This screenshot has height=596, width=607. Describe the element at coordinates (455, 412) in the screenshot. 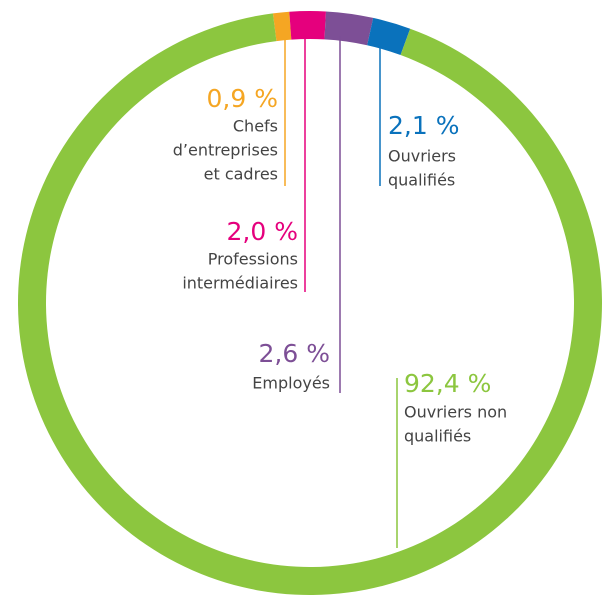

I see `category-label: Ouvriers non` at that location.